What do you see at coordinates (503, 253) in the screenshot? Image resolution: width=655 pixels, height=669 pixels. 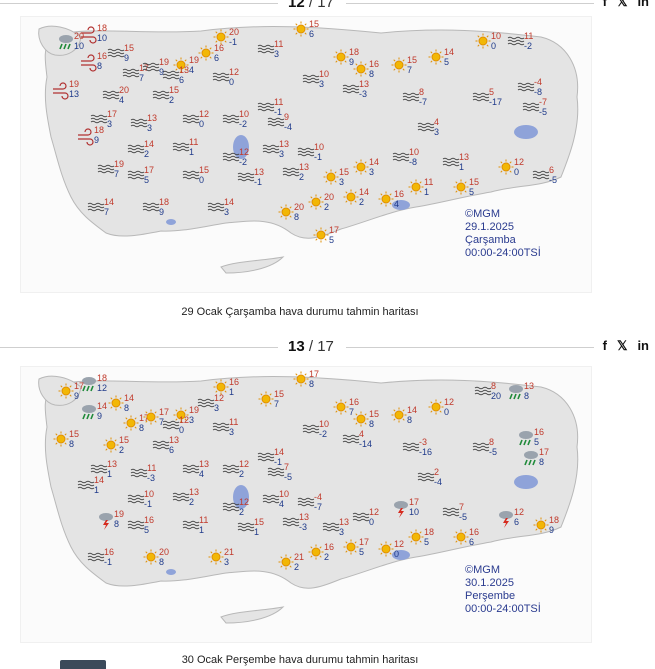 I see `stamp-hours: 00:00-24:00TSİ` at bounding box center [503, 253].